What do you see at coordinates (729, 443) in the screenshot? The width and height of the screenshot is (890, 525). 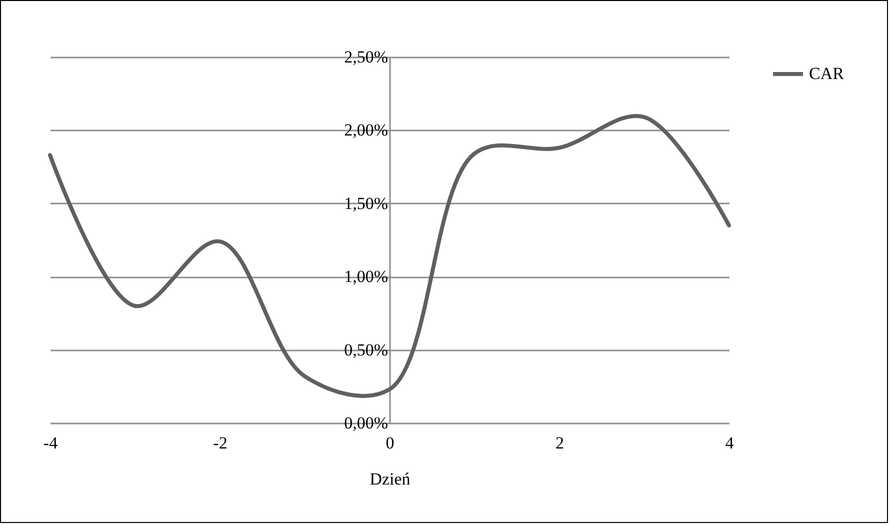 I see `x-tick-label: 4` at bounding box center [729, 443].